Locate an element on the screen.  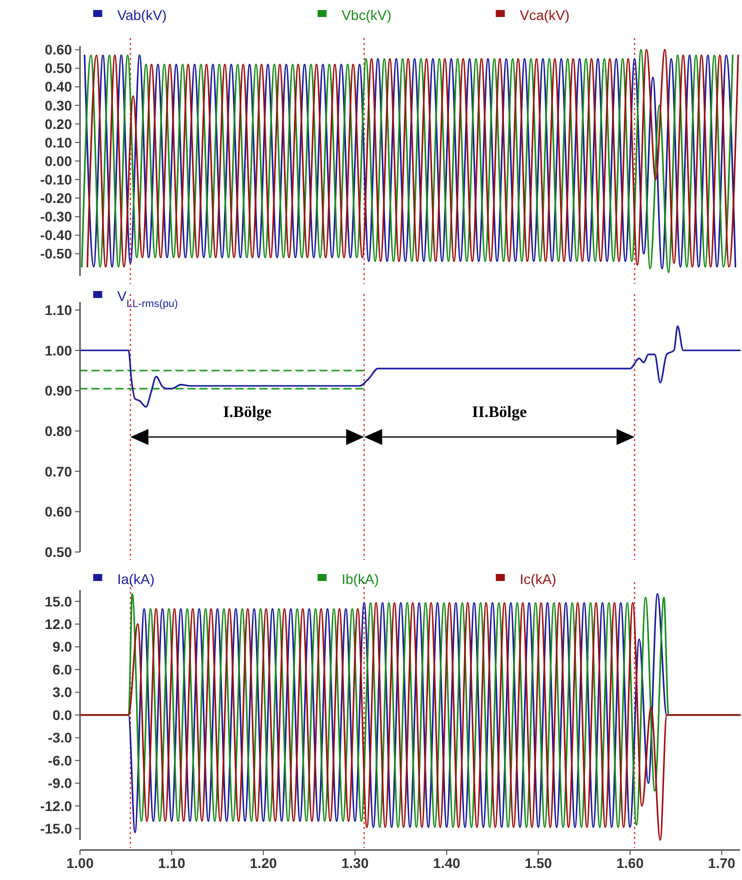
y-tick-label: -6.0 is located at coordinates (60, 760).